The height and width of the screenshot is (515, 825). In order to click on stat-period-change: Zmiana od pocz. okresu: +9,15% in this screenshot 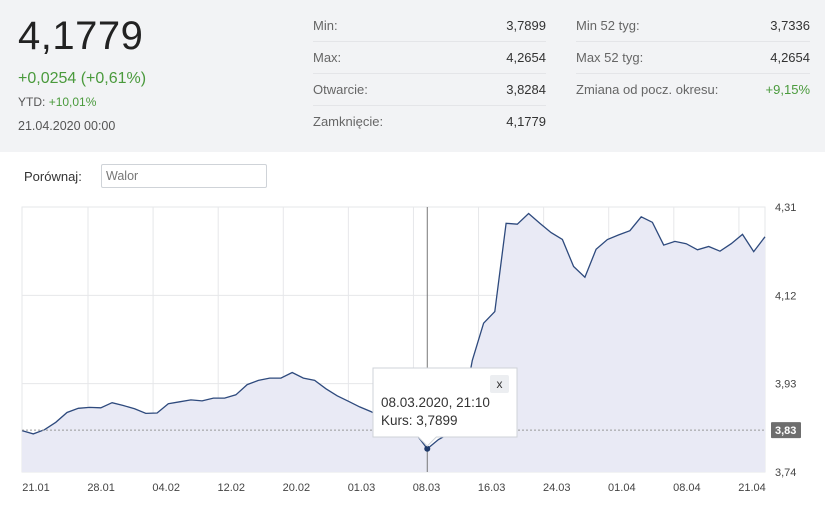, I will do `click(693, 89)`.